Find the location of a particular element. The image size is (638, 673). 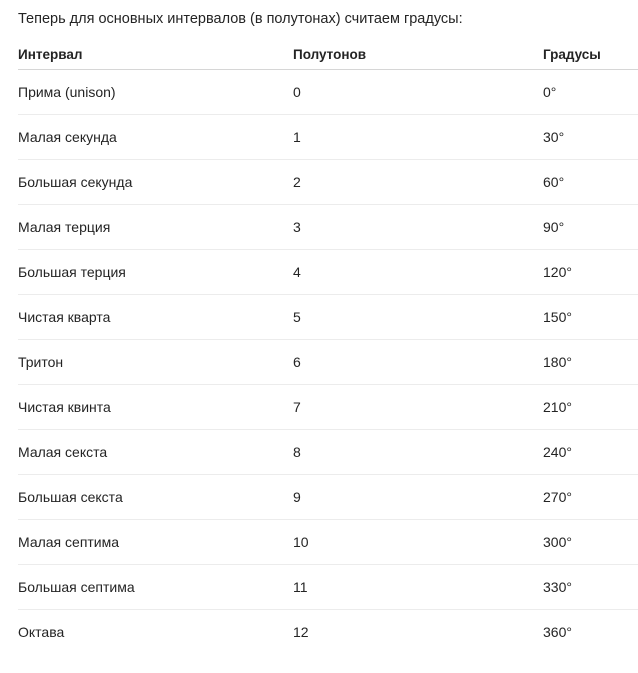

cell-degrees: 300° is located at coordinates (590, 542).